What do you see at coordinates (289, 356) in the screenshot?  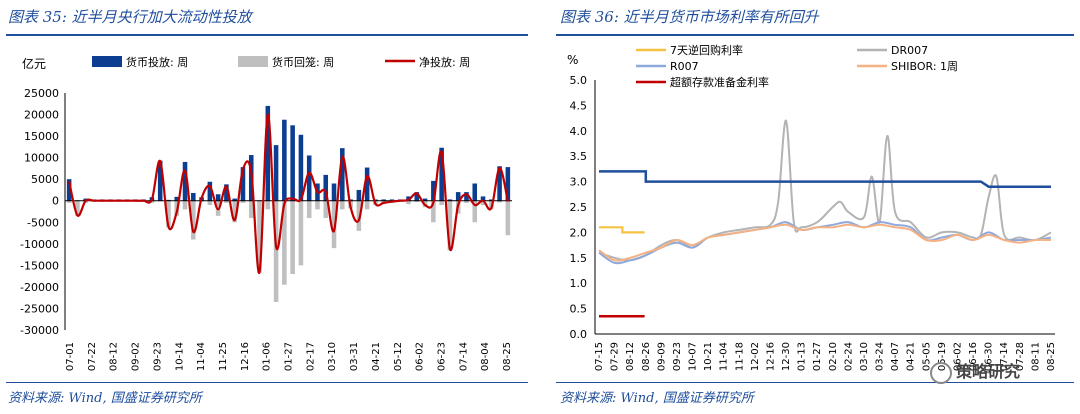 I see `left-x-tick: 01-27` at bounding box center [289, 356].